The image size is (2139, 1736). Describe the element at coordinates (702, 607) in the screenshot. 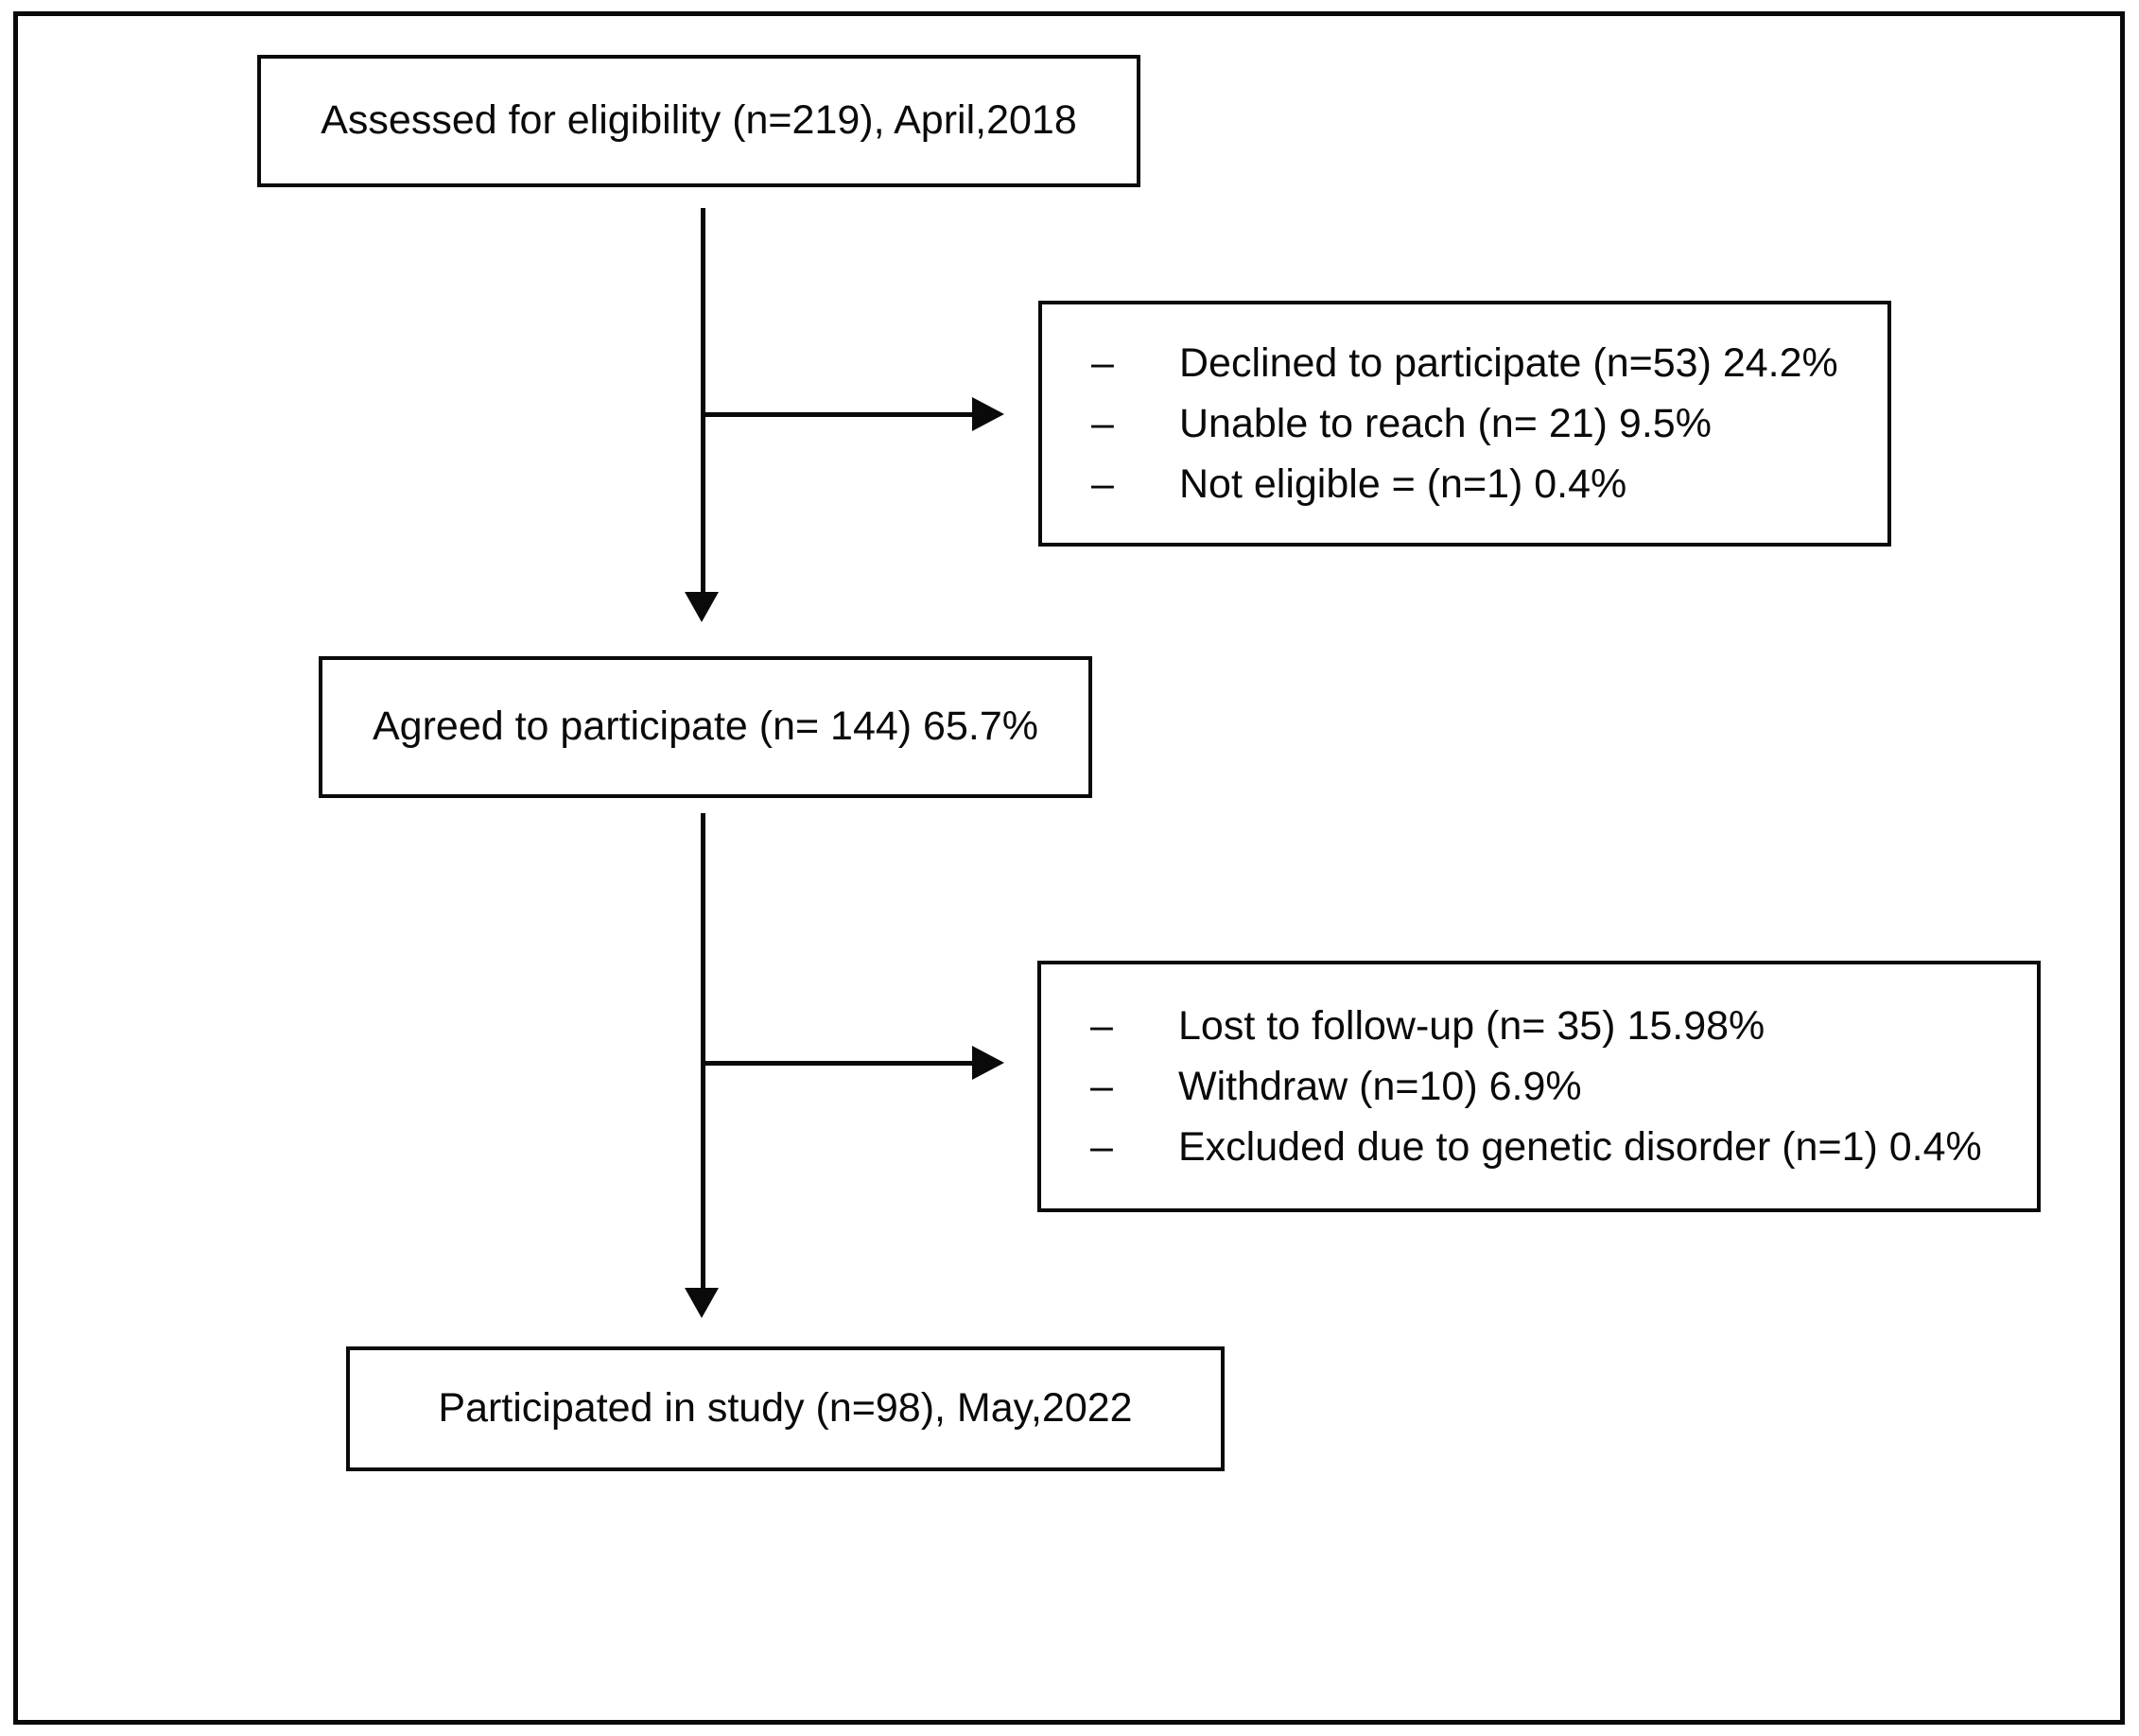

I see `arrow-assessed-to-agreed-head` at that location.